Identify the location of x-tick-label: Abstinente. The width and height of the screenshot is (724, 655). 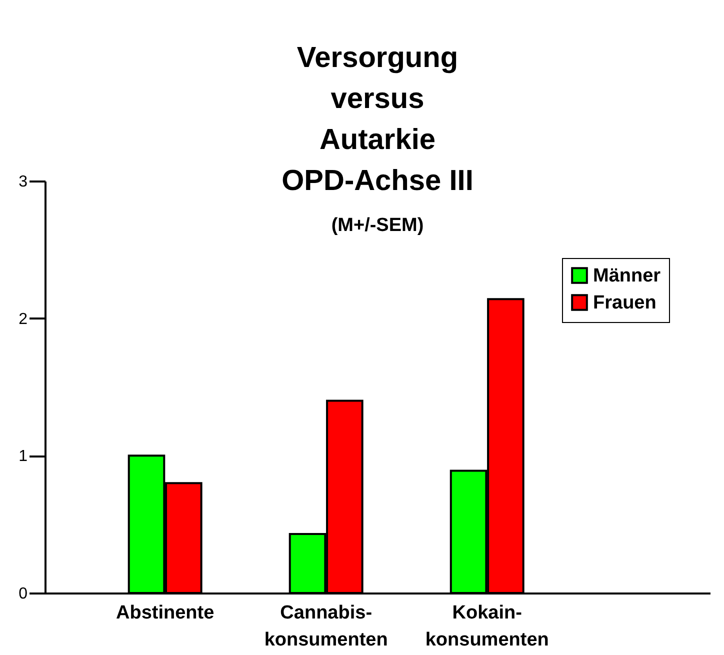
(165, 613).